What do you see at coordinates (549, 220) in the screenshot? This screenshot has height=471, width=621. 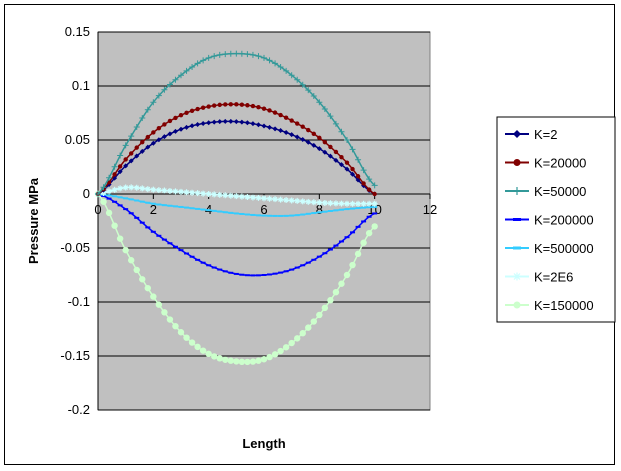 I see `legend-item: K=200000` at bounding box center [549, 220].